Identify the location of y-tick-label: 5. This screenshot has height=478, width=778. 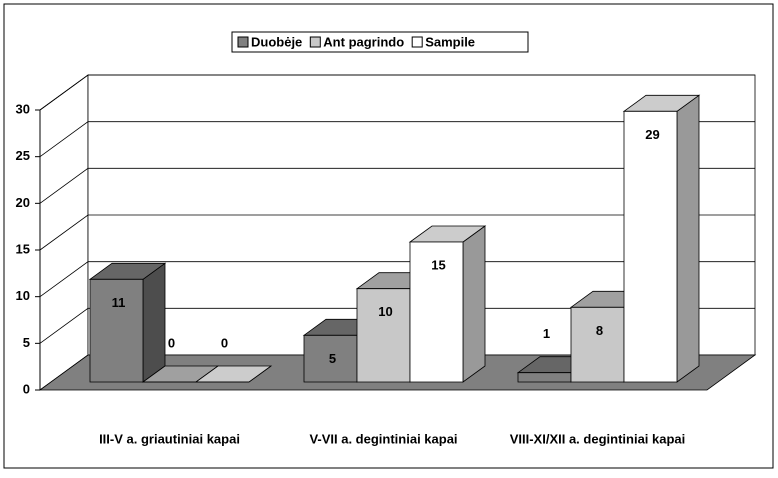
(26, 342).